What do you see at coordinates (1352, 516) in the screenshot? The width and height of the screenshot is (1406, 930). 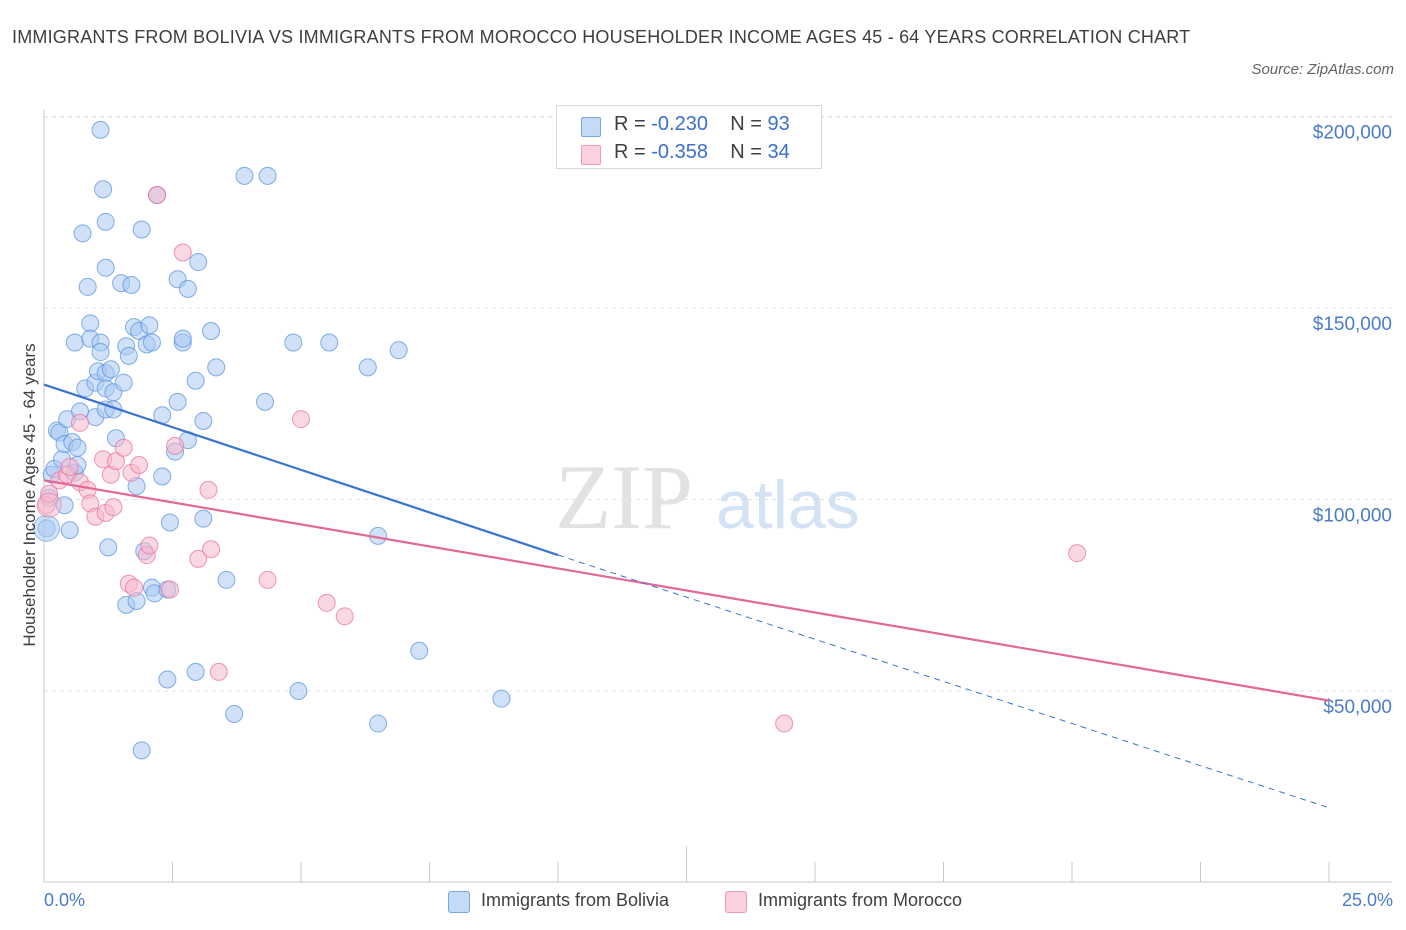 I see `y-tick-label: $100,000` at bounding box center [1352, 516].